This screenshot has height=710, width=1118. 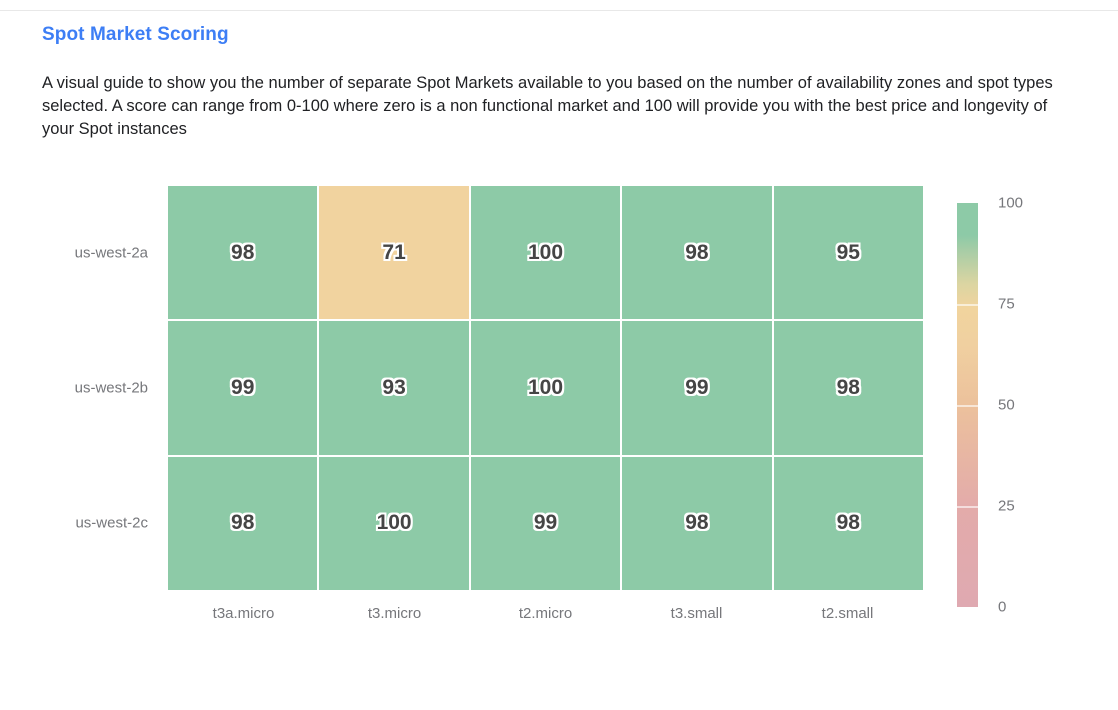 What do you see at coordinates (111, 388) in the screenshot?
I see `y-axis-label-us-west-2b: us-west-2b` at bounding box center [111, 388].